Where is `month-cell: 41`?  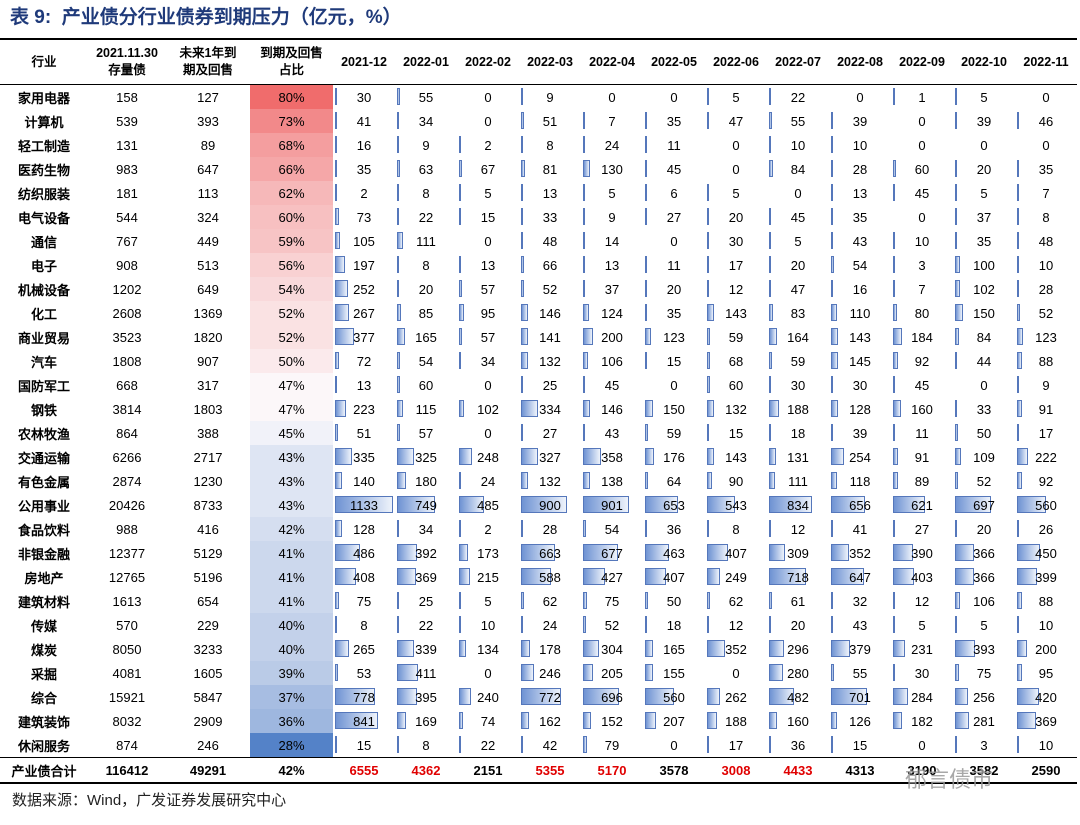 month-cell: 41 is located at coordinates (364, 121).